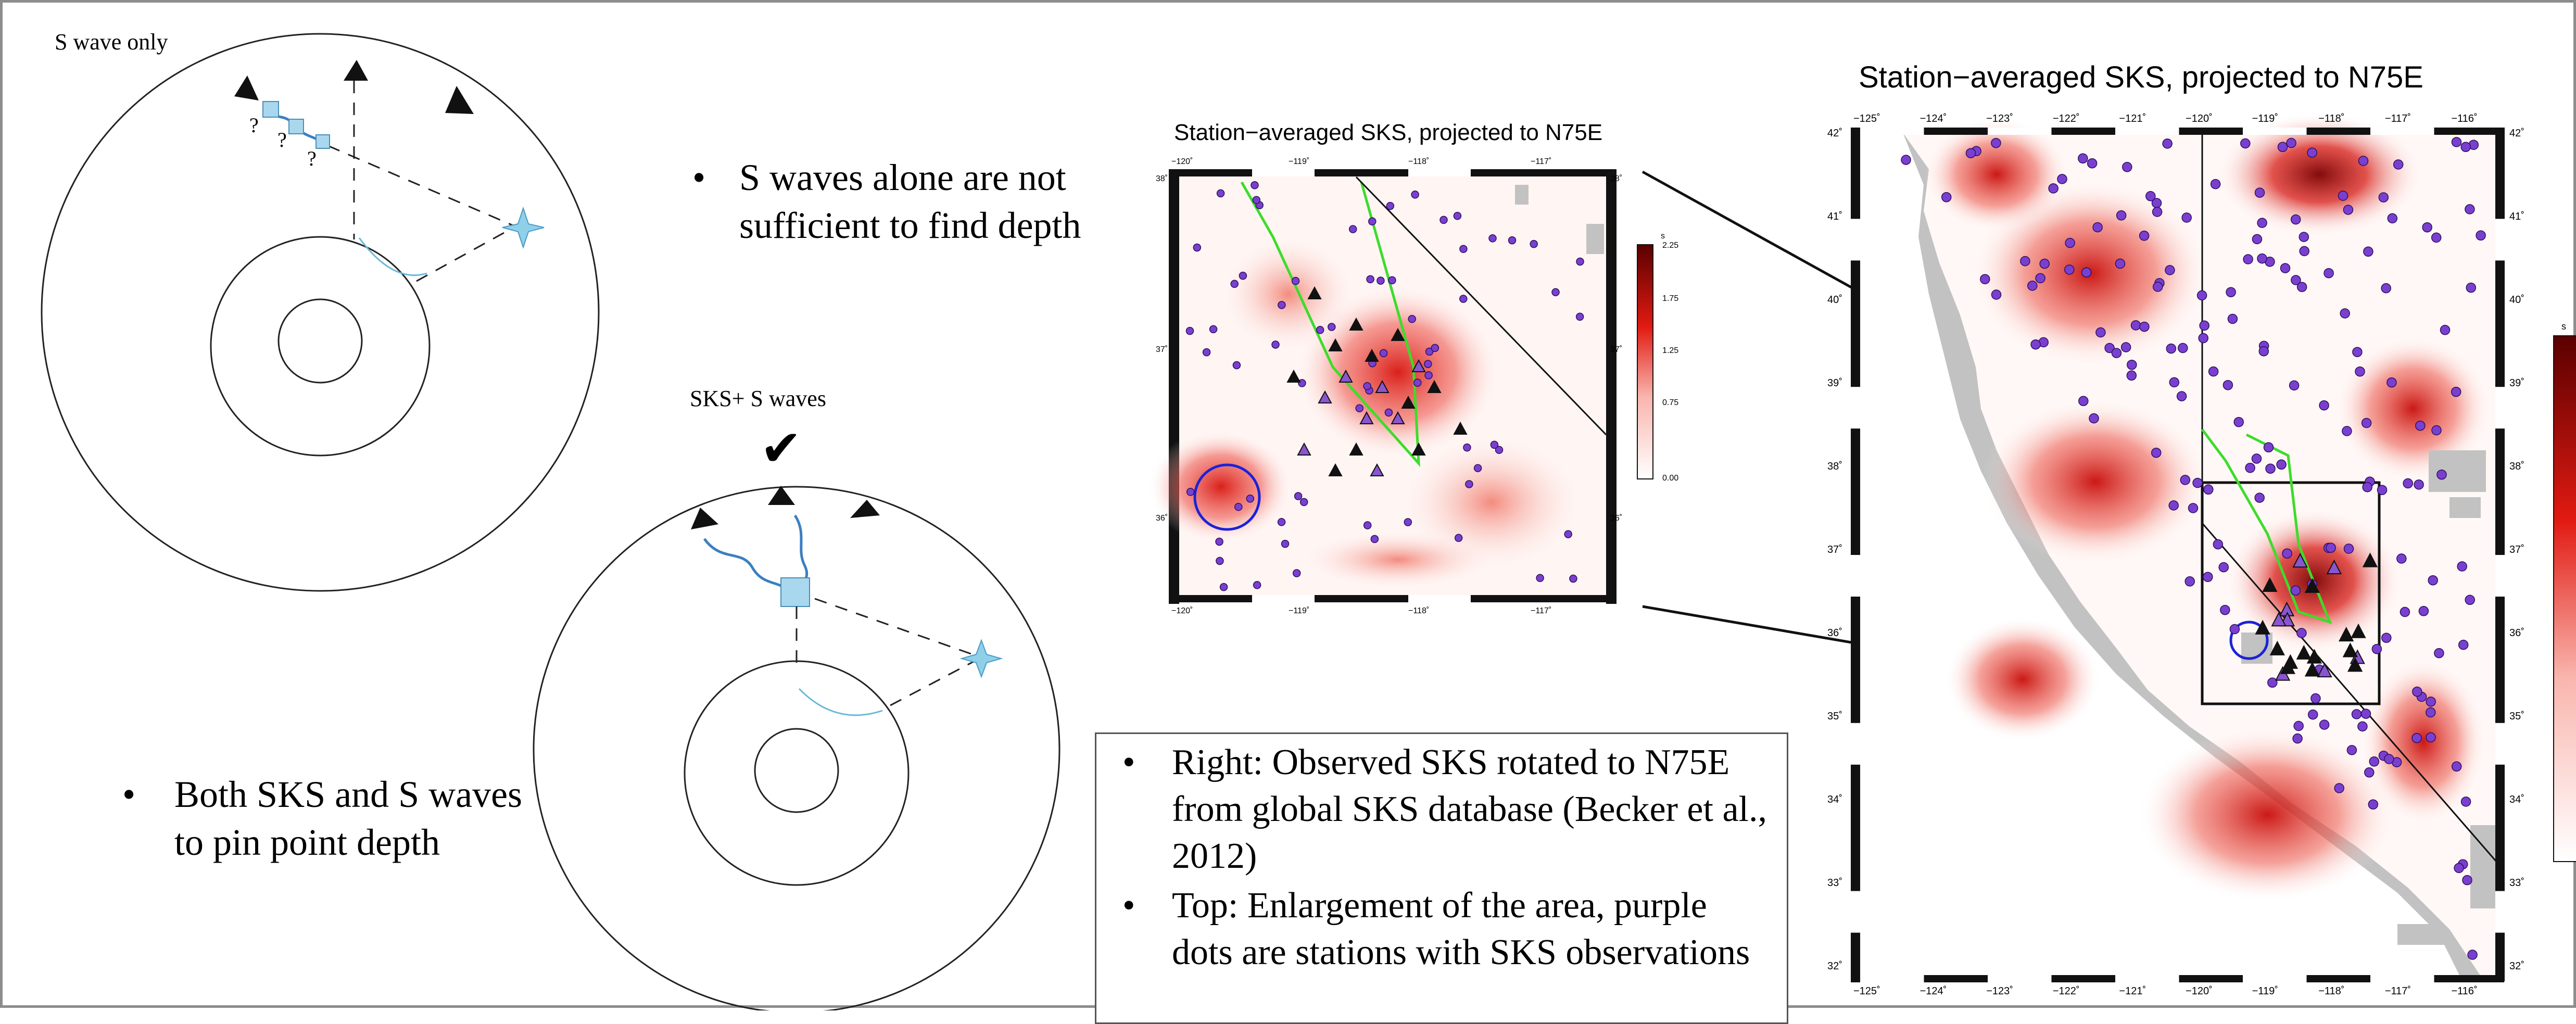 The height and width of the screenshot is (1024, 2576). What do you see at coordinates (111, 42) in the screenshot?
I see `label-s-wave-only: S wave only` at bounding box center [111, 42].